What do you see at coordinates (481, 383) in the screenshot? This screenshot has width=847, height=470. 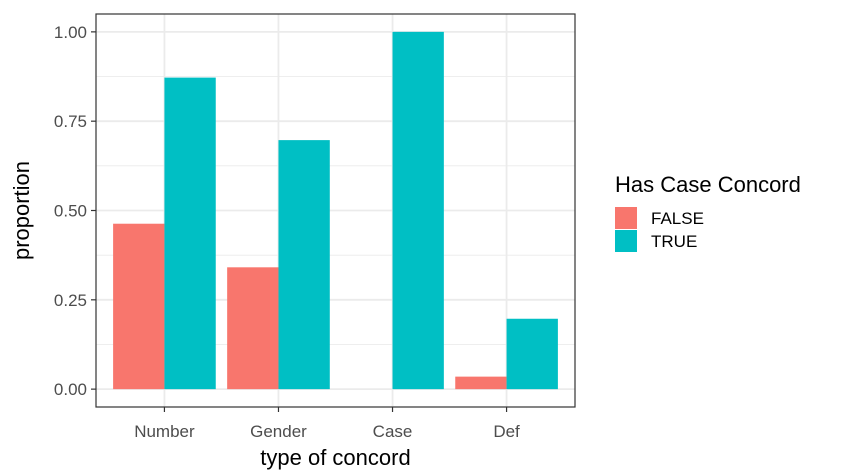 I see `bar-def-false` at bounding box center [481, 383].